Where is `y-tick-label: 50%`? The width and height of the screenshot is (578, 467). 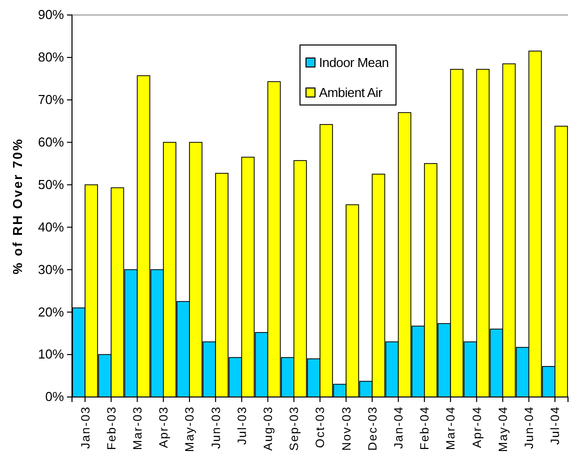
y-tick-label: 50% is located at coordinates (51, 184).